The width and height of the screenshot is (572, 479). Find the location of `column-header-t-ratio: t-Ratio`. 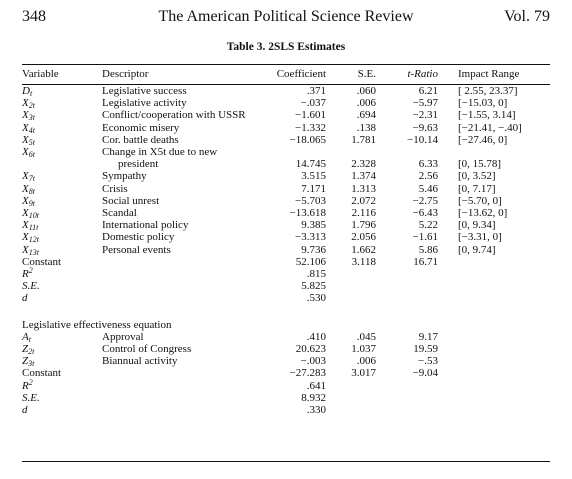

column-header-t-ratio: t-Ratio is located at coordinates (407, 76).